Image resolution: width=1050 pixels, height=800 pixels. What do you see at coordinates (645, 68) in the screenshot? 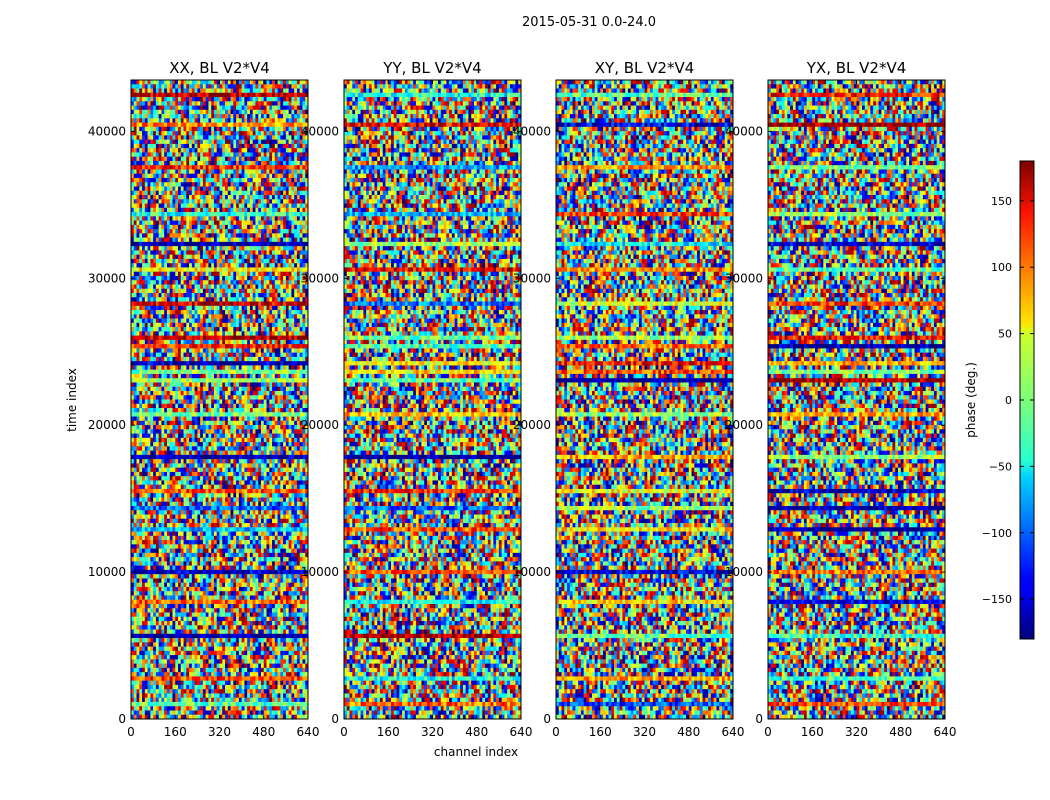
I see `panel-title: XY, BL V2*V4` at bounding box center [645, 68].